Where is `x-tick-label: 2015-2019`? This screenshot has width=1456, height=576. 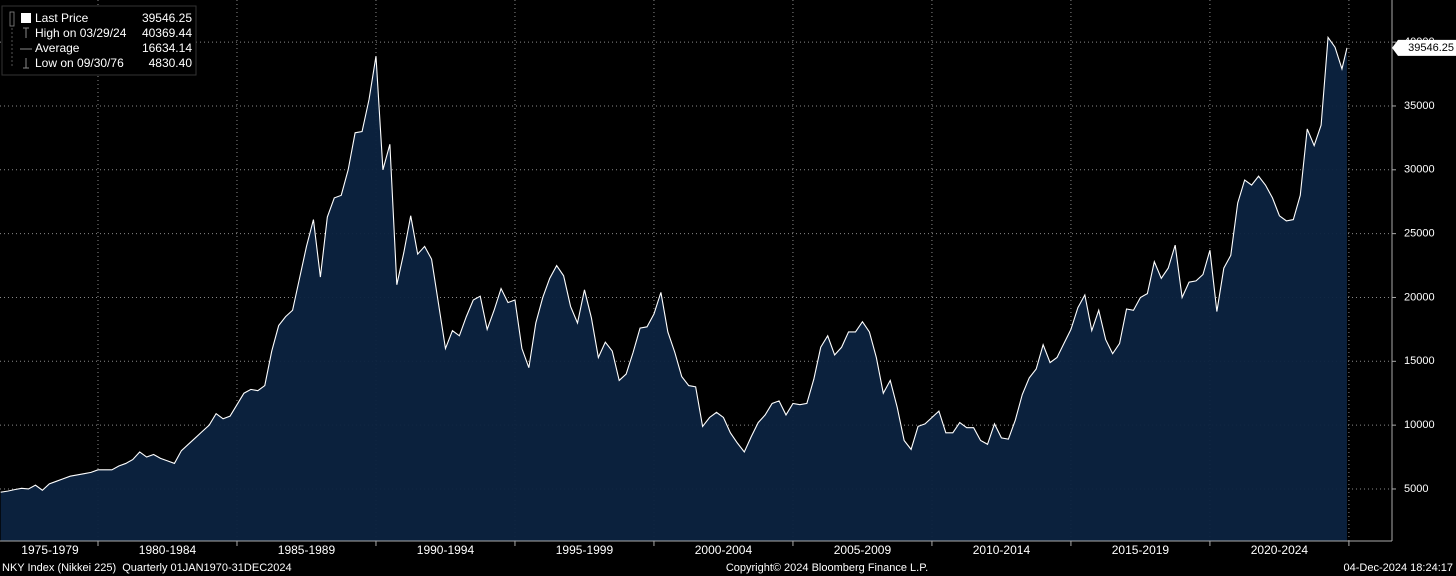
x-tick-label: 2015-2019 is located at coordinates (1141, 550).